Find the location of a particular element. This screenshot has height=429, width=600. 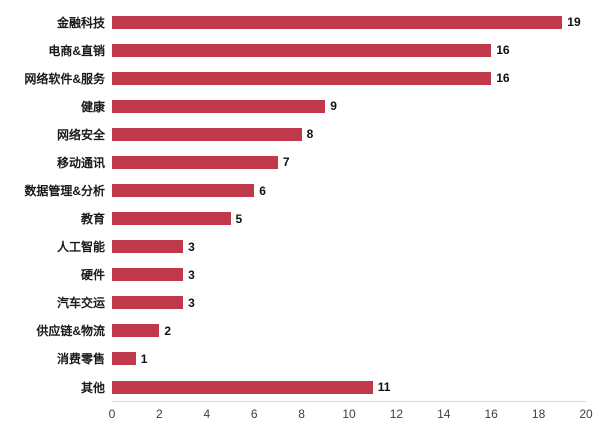

category-label: 网络安全 is located at coordinates (80, 134).